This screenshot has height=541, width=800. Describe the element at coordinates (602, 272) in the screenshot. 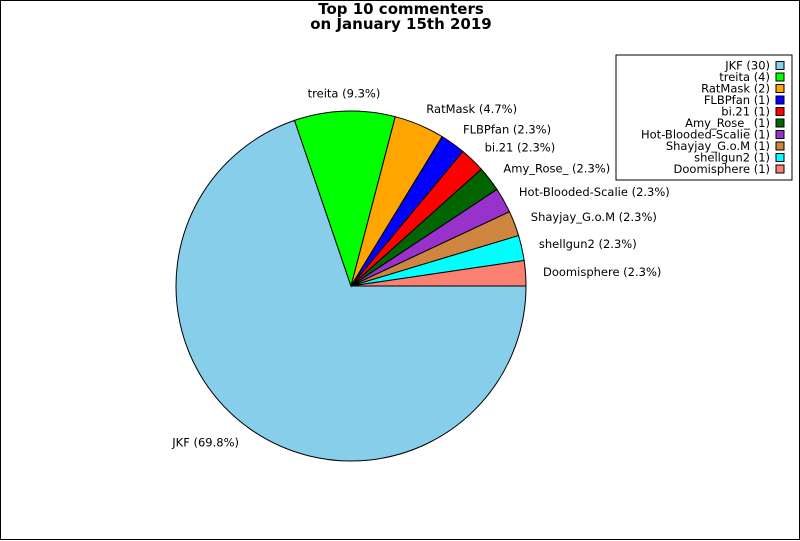

I see `slice-label: Doomisphere (2.3%)` at that location.